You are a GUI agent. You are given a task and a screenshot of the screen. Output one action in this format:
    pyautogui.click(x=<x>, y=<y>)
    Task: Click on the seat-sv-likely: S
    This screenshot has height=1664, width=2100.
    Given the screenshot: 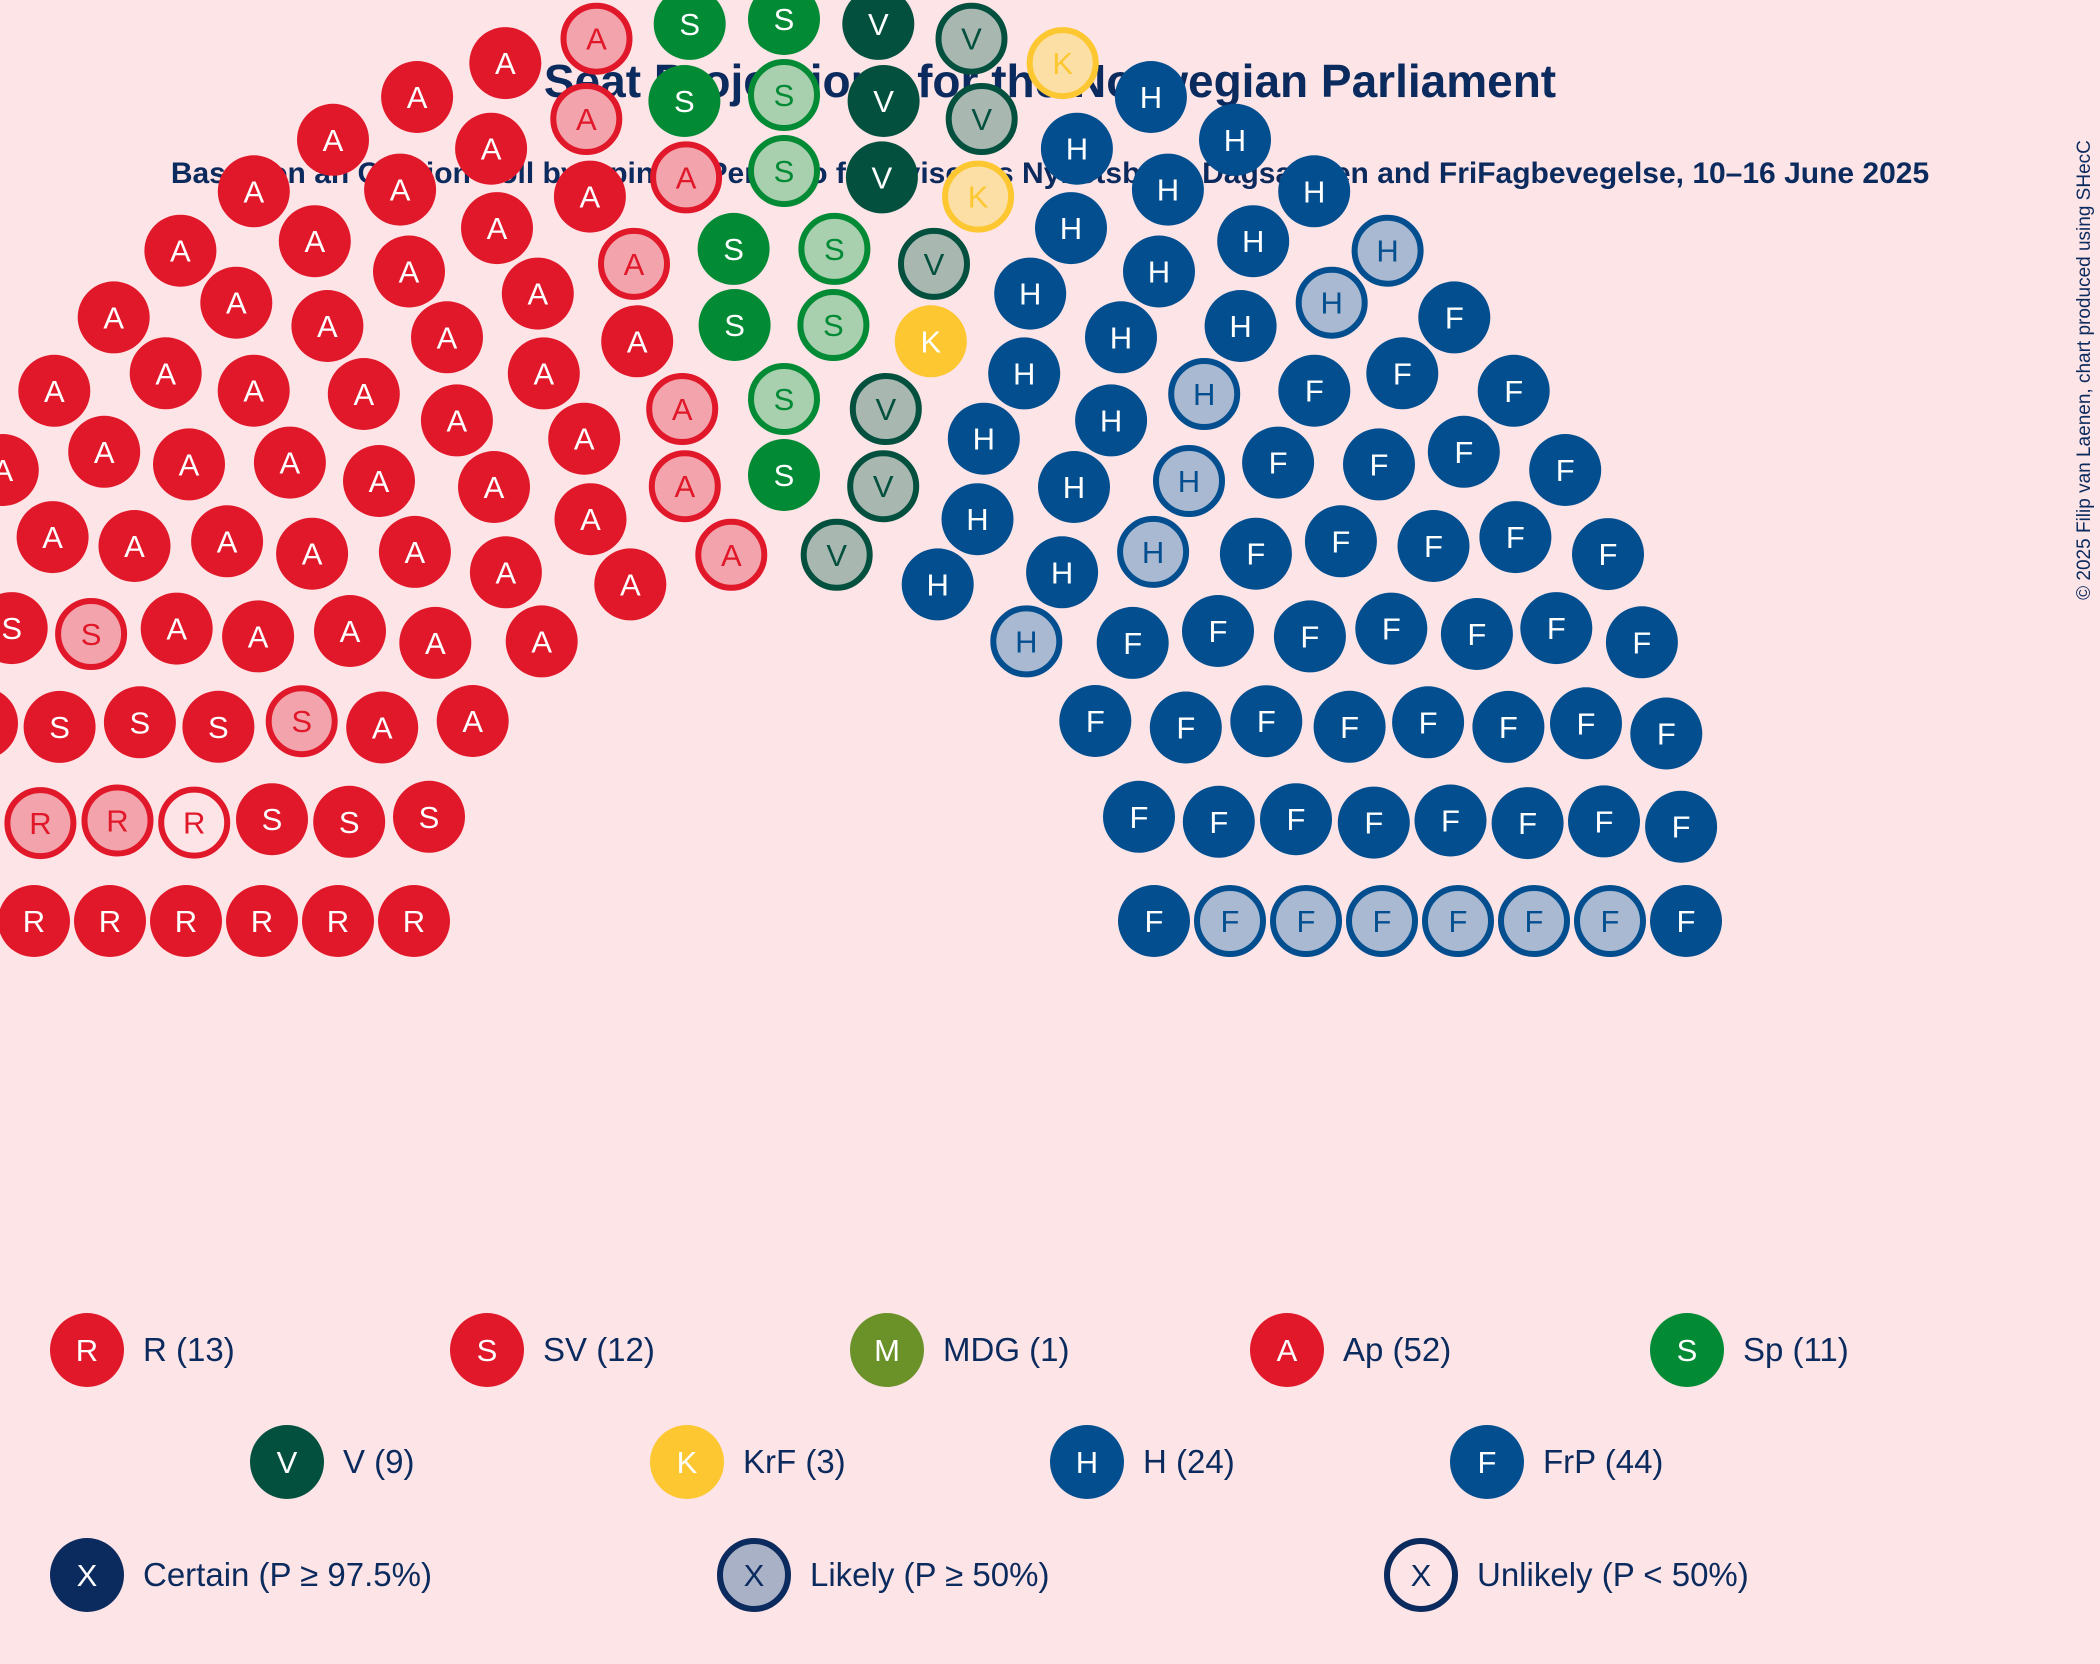 What is the action you would take?
    pyautogui.click(x=91, y=634)
    